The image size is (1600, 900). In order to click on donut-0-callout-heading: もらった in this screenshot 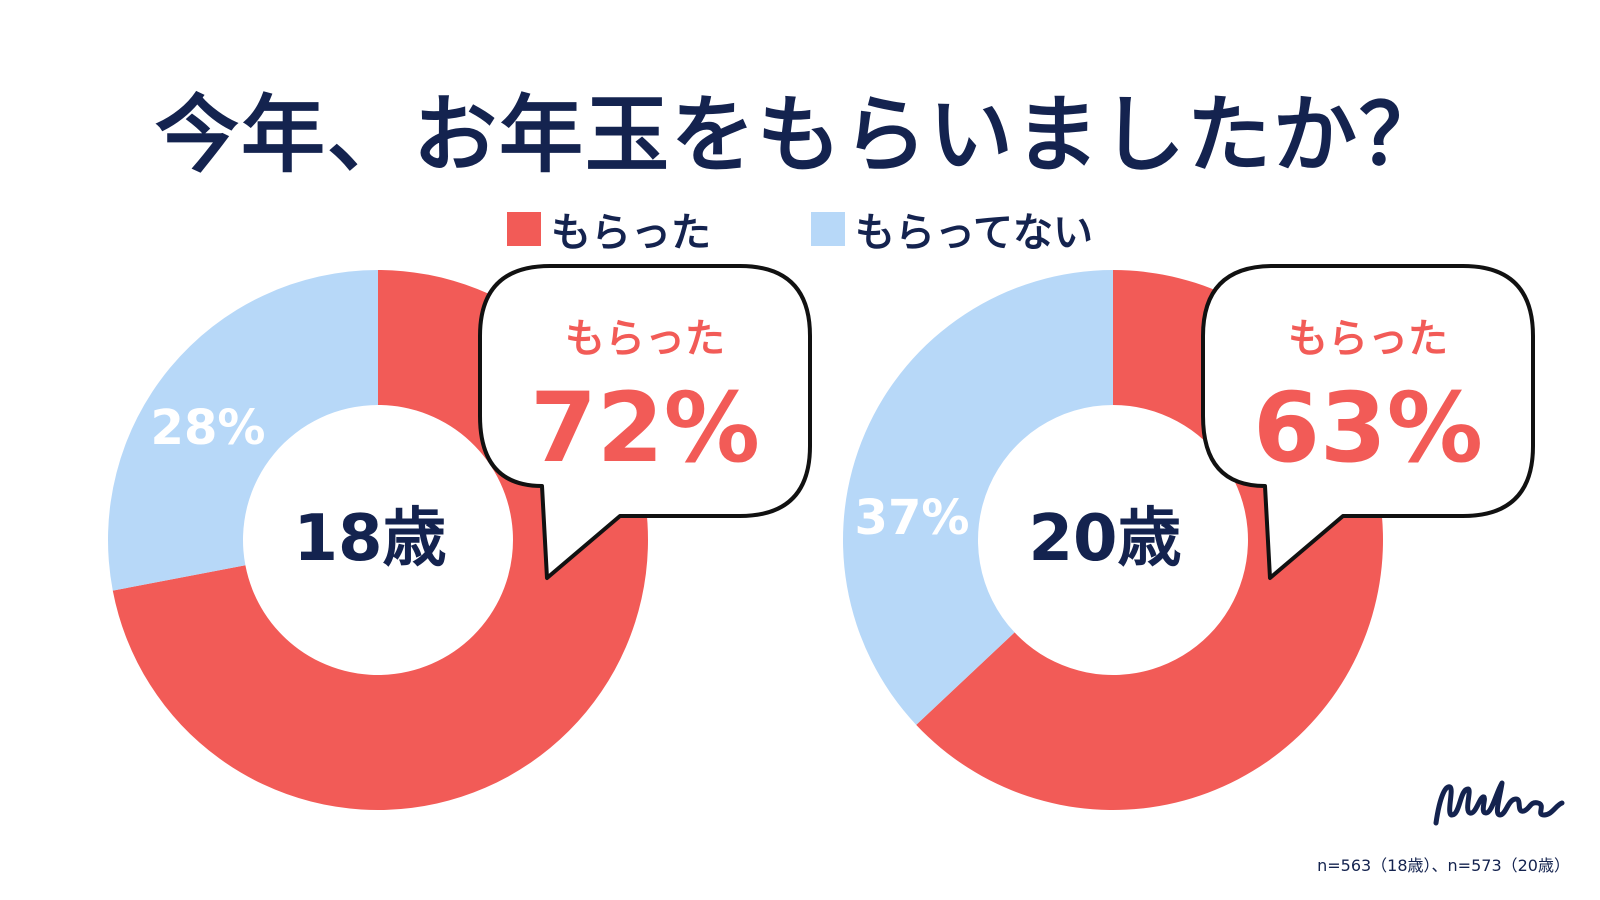, I will do `click(645, 339)`.